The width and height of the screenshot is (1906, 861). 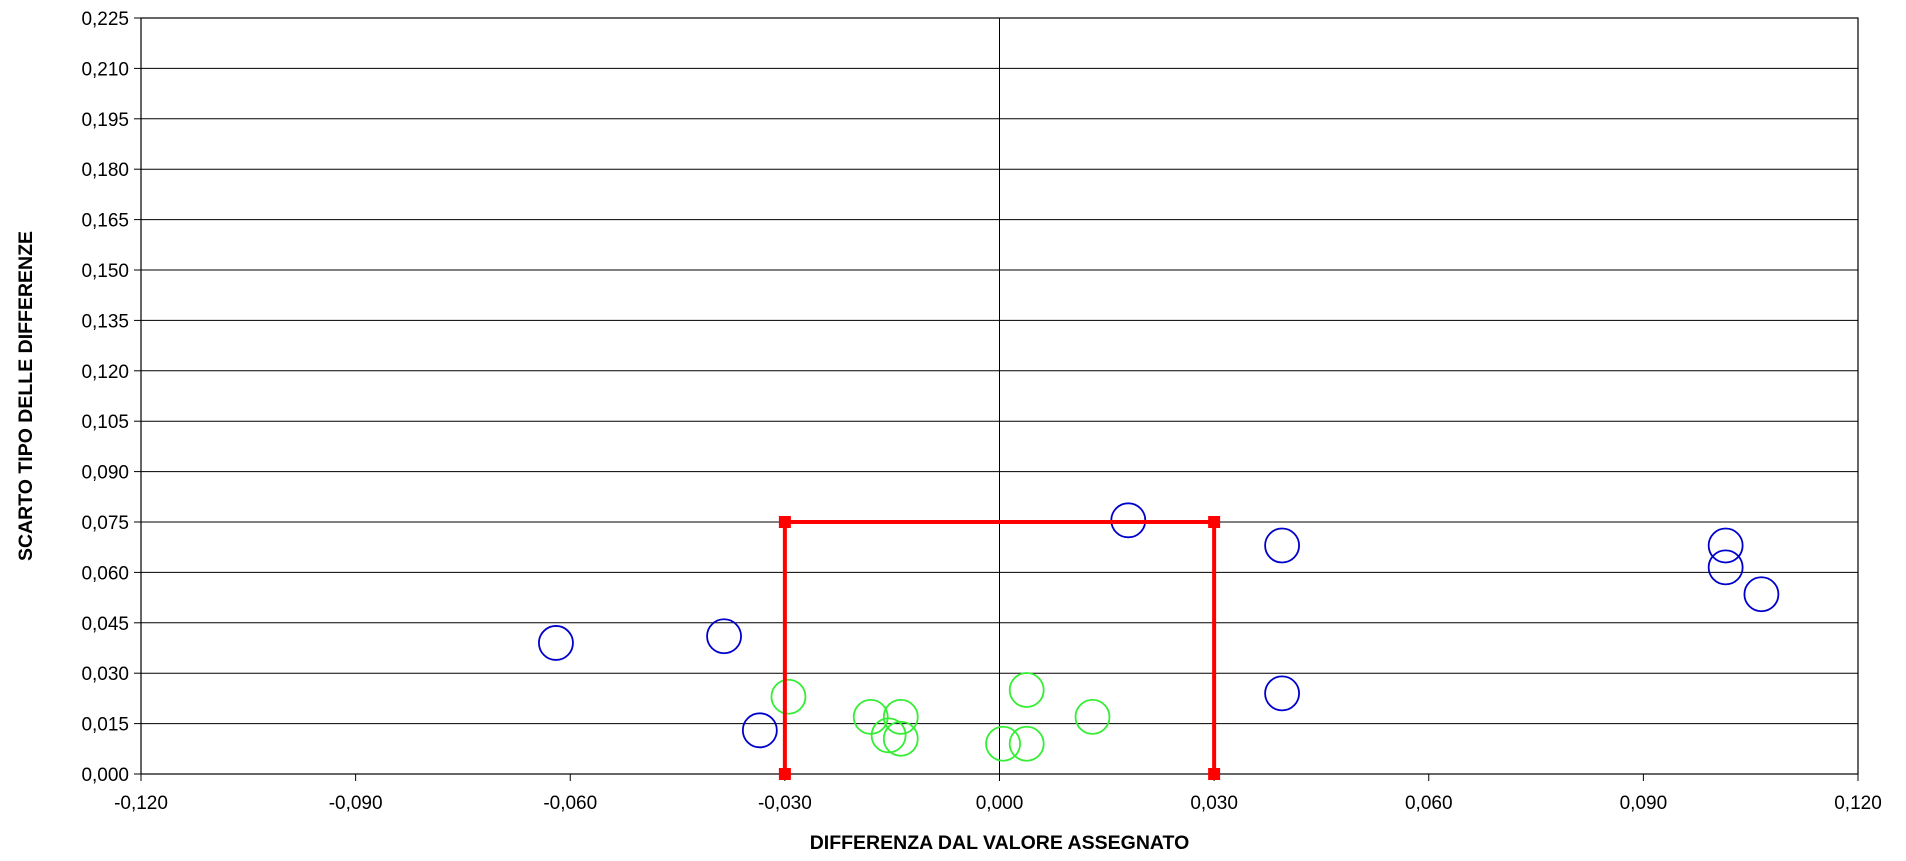 I want to click on x-tick-label: 0,060, so click(x=1429, y=803).